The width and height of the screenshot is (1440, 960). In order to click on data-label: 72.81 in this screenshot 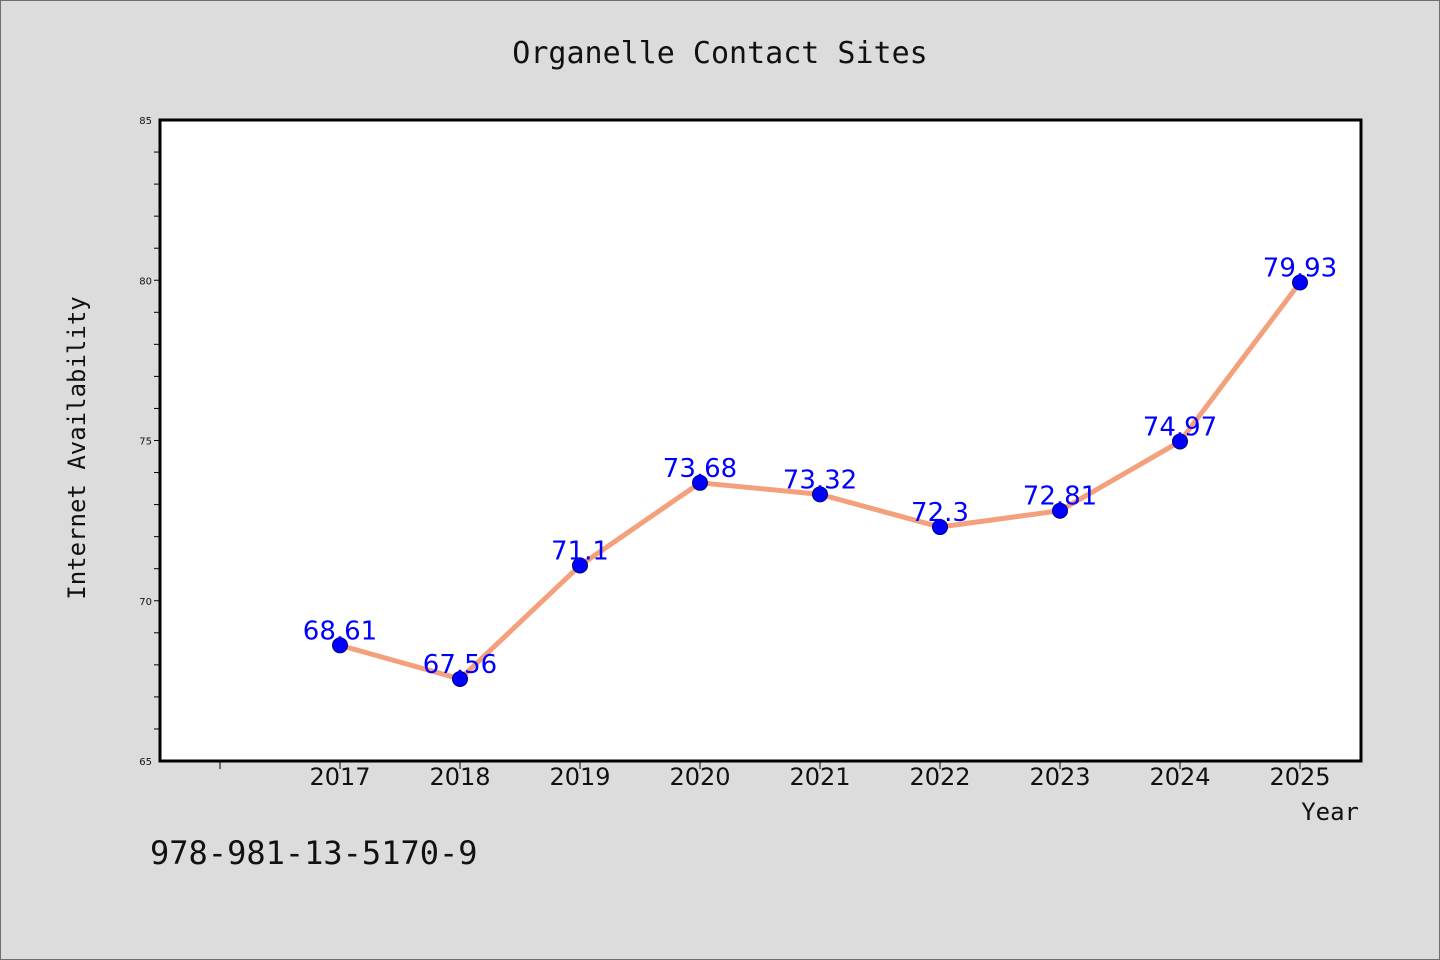, I will do `click(1060, 497)`.